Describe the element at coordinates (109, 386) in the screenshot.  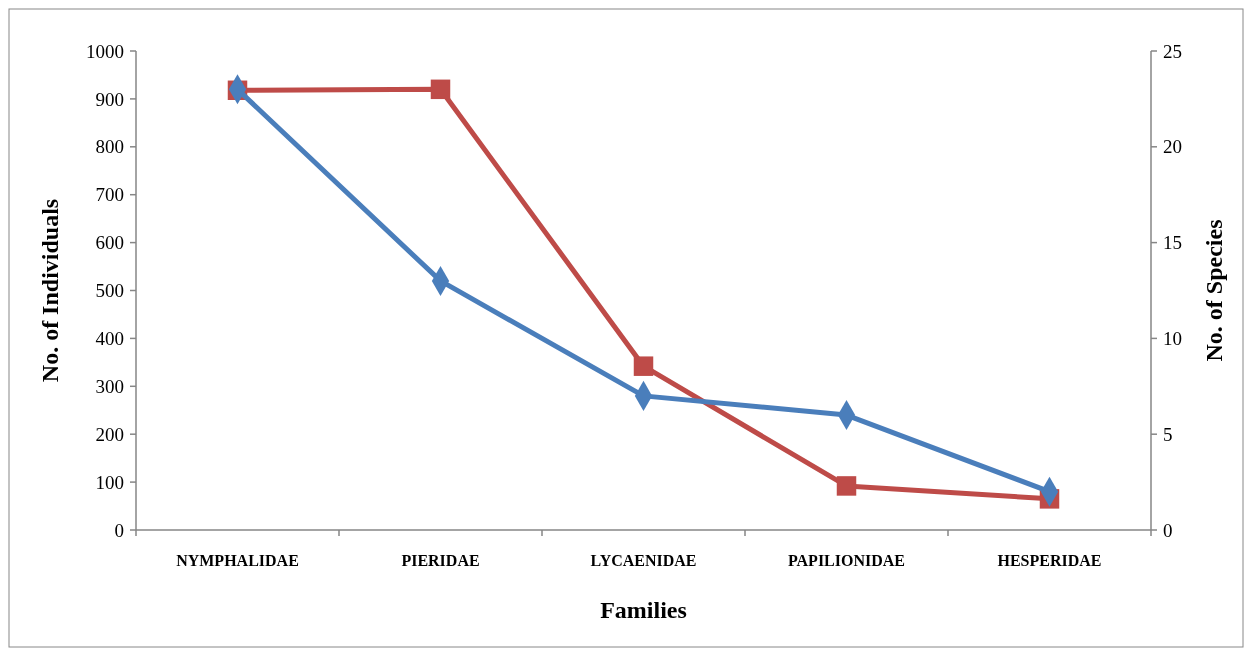
I see `y-tick-label: 300` at that location.